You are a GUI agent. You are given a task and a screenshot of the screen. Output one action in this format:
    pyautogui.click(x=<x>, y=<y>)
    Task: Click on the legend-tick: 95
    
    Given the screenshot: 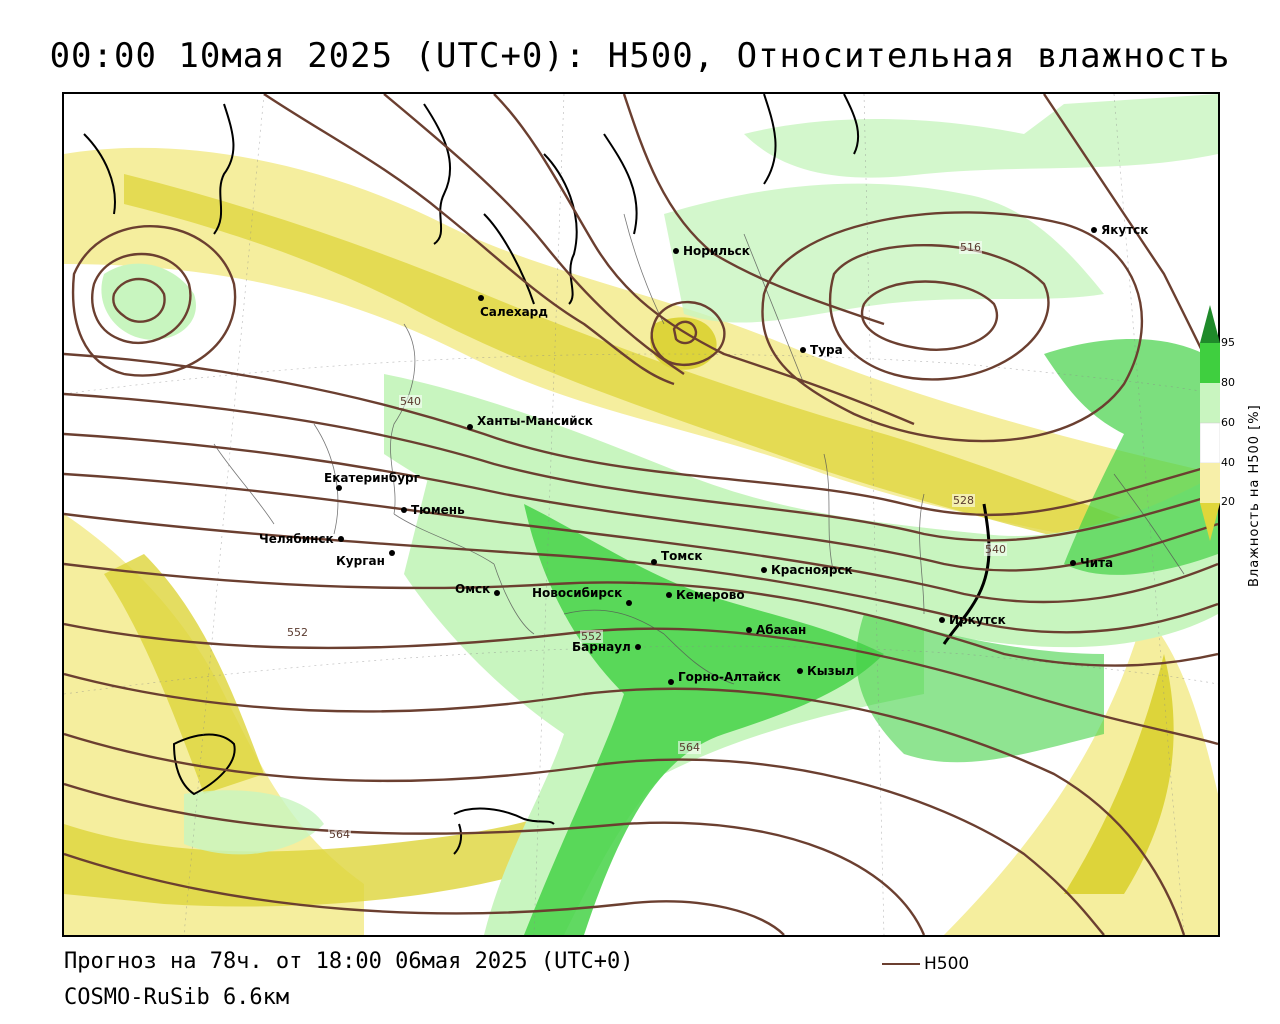 What is the action you would take?
    pyautogui.click(x=1228, y=342)
    